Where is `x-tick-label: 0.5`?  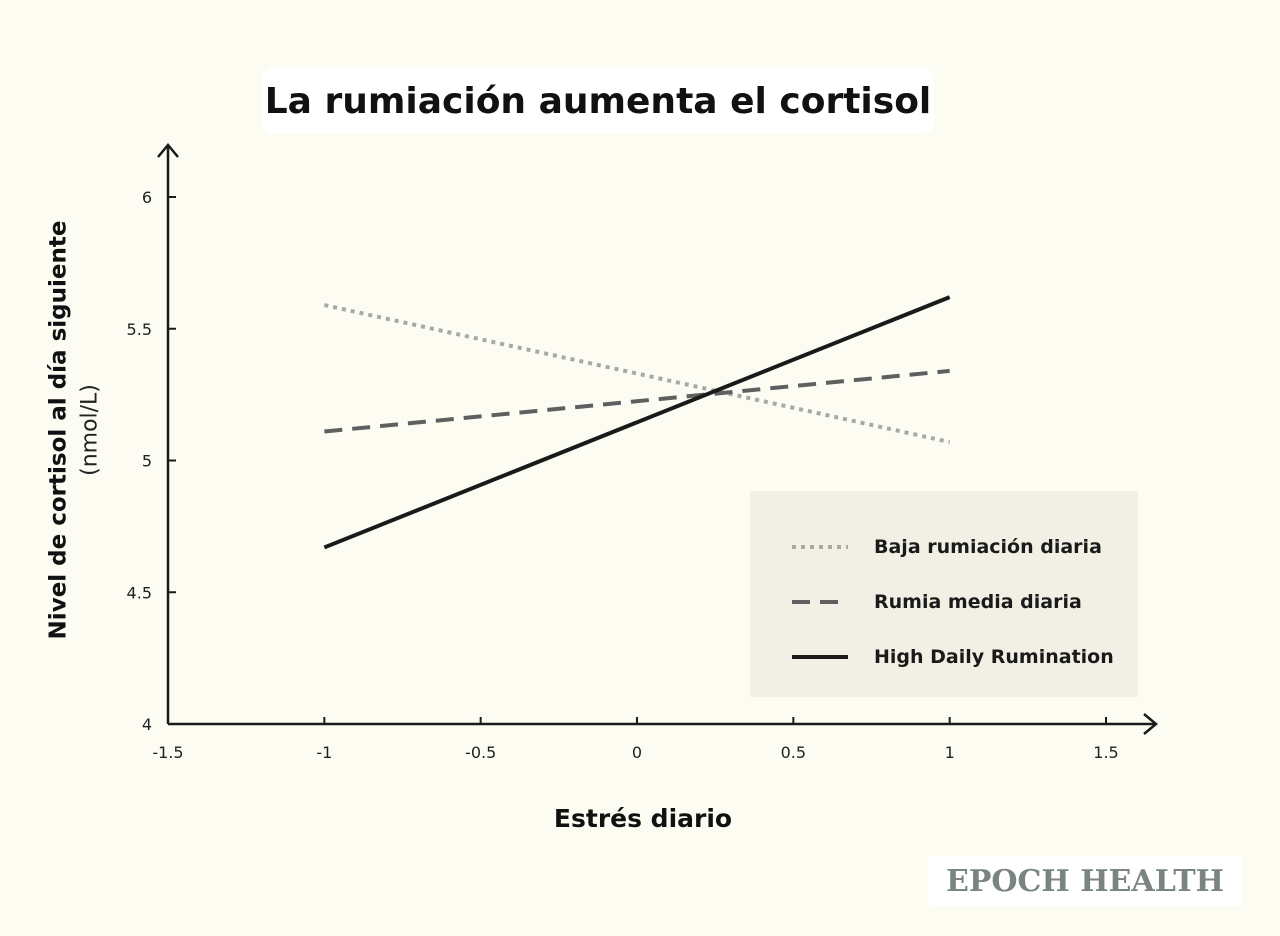
x-tick-label: 0.5 is located at coordinates (793, 752).